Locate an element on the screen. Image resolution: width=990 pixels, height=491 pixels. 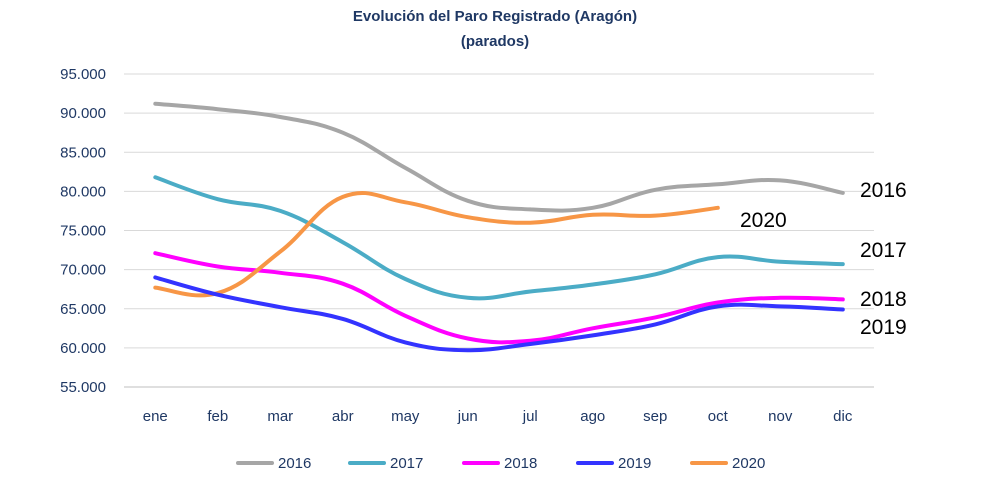
series-line-2018 is located at coordinates (499, 298).